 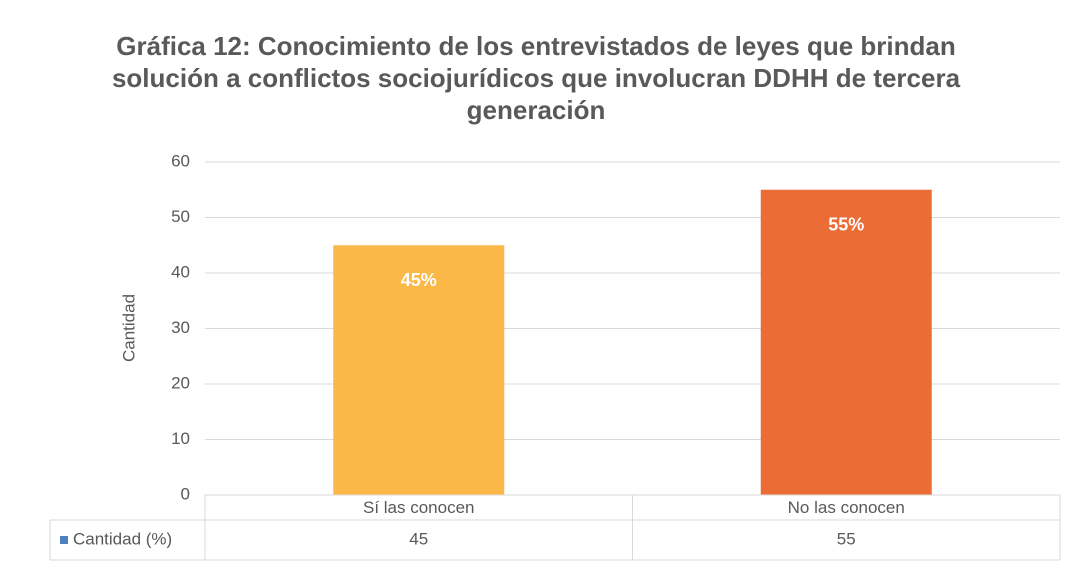 What do you see at coordinates (128, 328) in the screenshot?
I see `y-axis-label: Cantidad` at bounding box center [128, 328].